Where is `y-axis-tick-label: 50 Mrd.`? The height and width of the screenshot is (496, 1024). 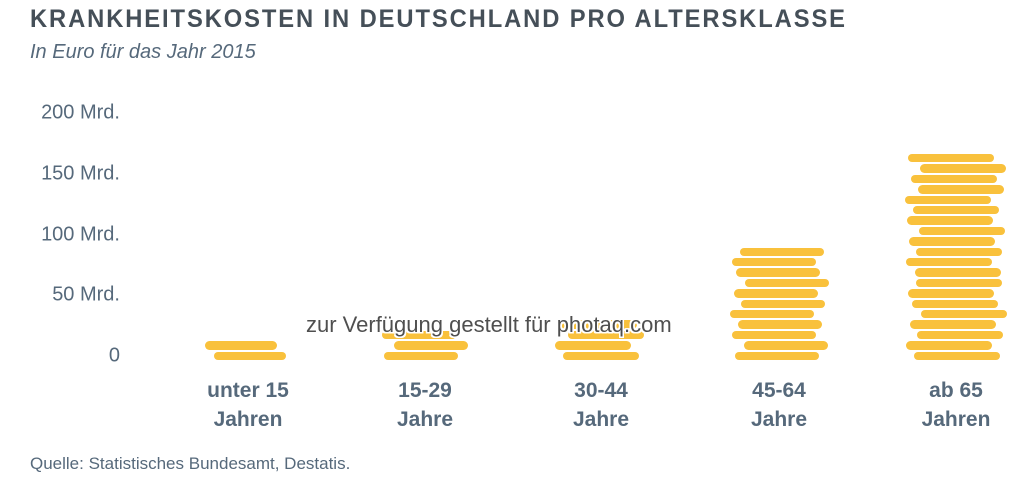 y-axis-tick-label: 50 Mrd. is located at coordinates (86, 294).